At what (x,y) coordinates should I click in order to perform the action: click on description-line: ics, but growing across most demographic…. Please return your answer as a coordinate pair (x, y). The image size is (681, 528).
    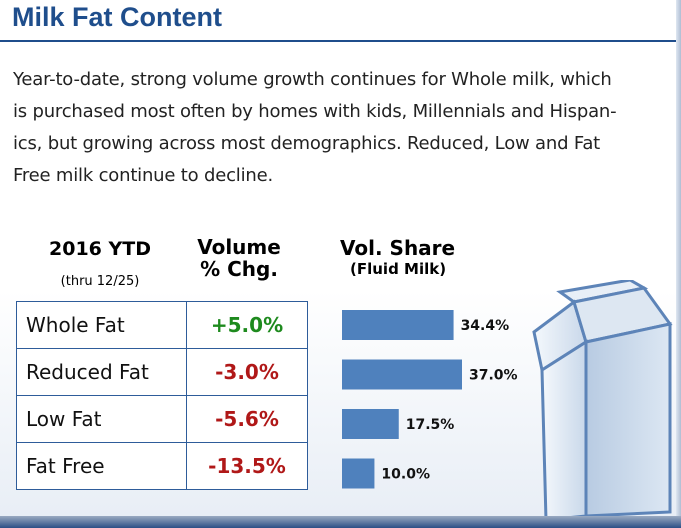
    Looking at the image, I should click on (307, 143).